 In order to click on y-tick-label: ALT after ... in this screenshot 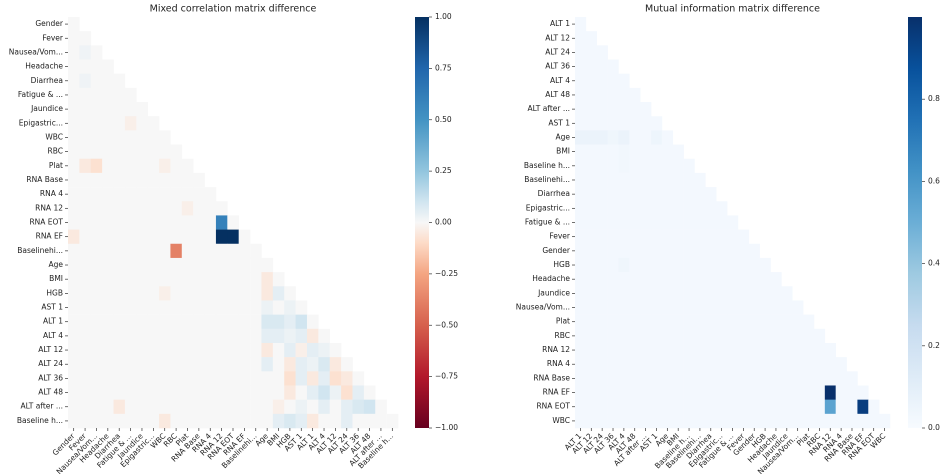, I will do `click(548, 108)`.